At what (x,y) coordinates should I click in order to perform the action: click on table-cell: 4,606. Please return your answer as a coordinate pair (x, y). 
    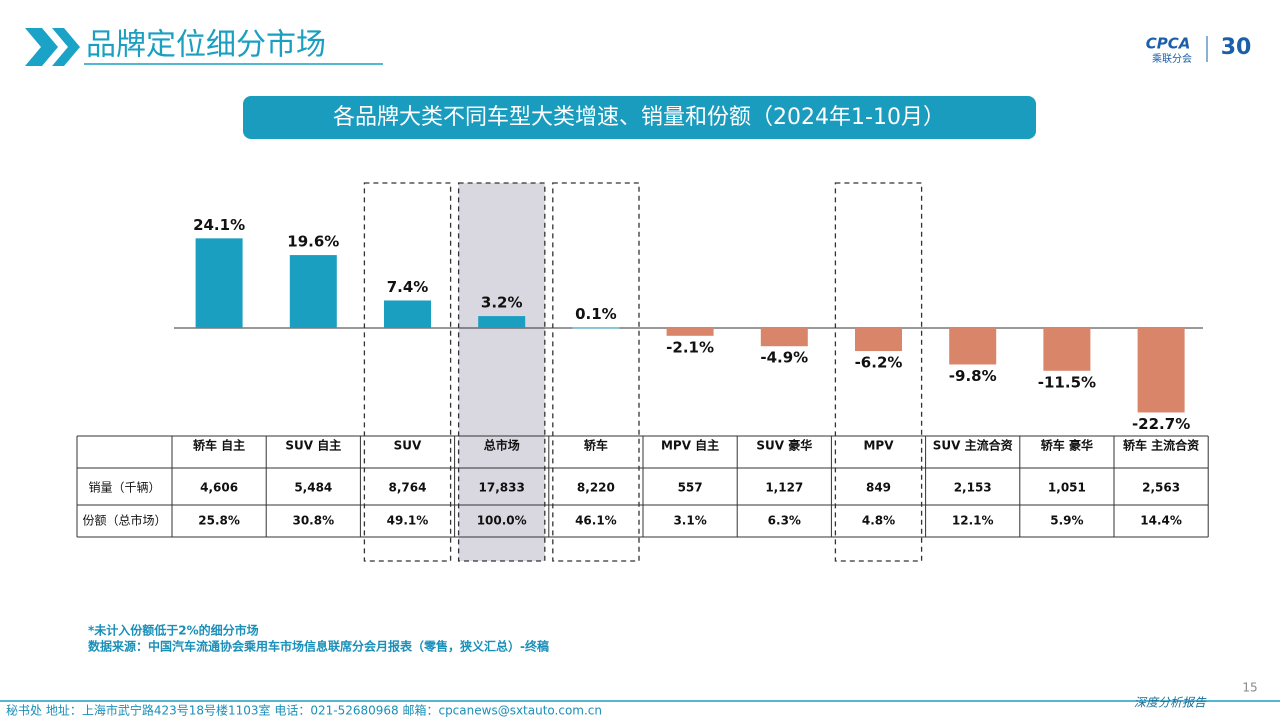
    Looking at the image, I should click on (219, 488).